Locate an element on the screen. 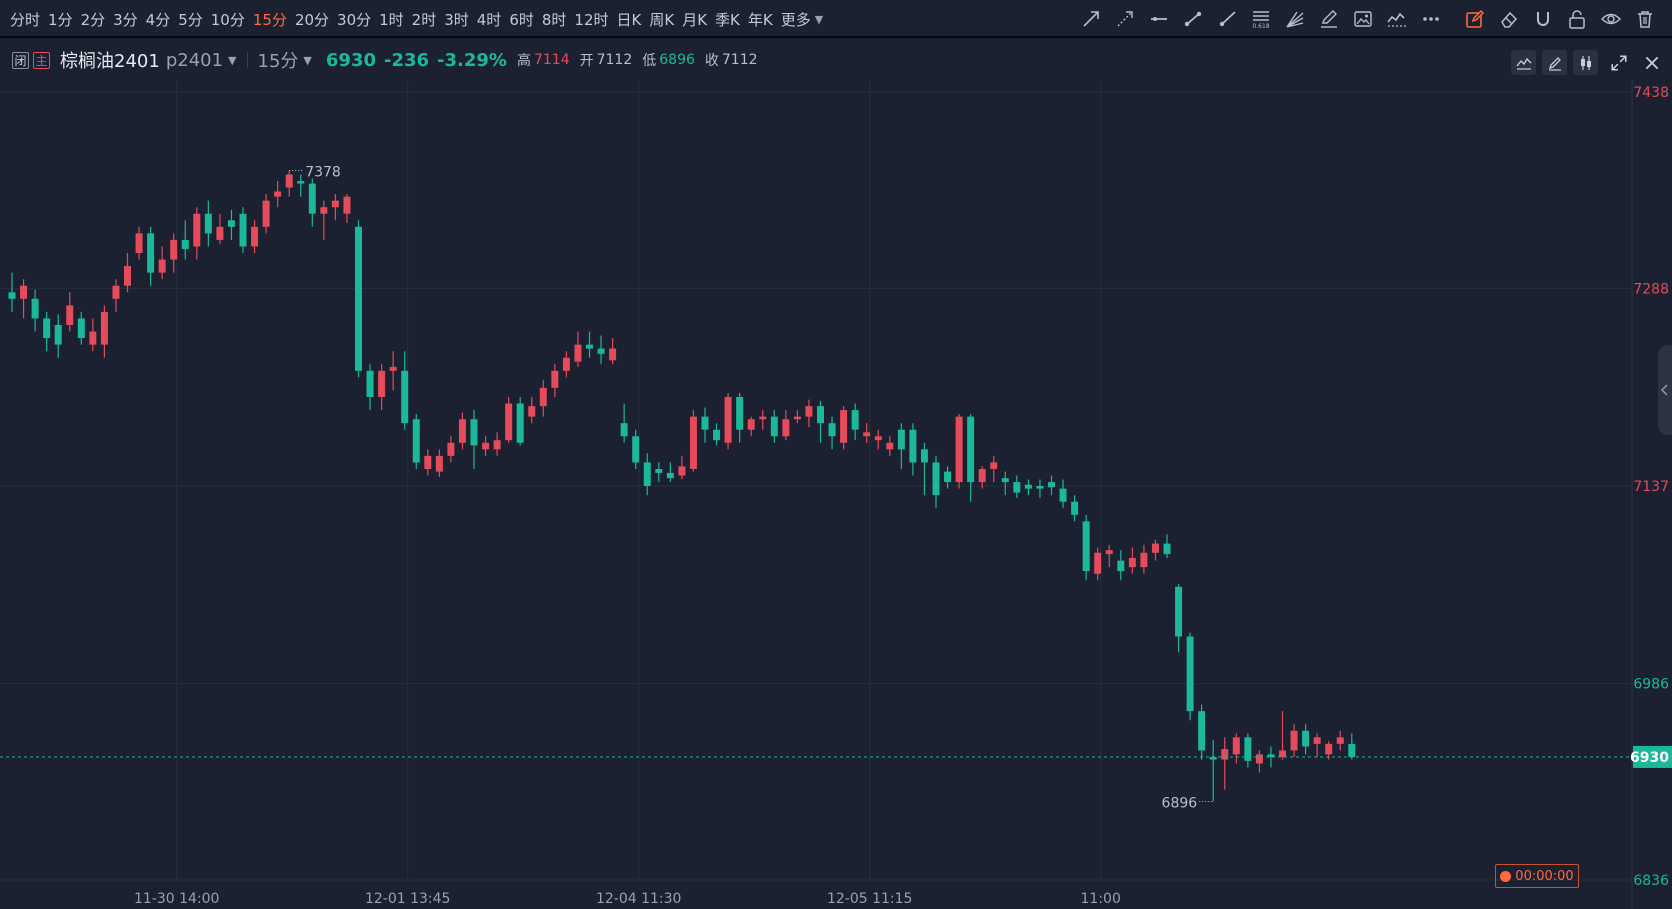  side-panel-toggle is located at coordinates (1665, 390).